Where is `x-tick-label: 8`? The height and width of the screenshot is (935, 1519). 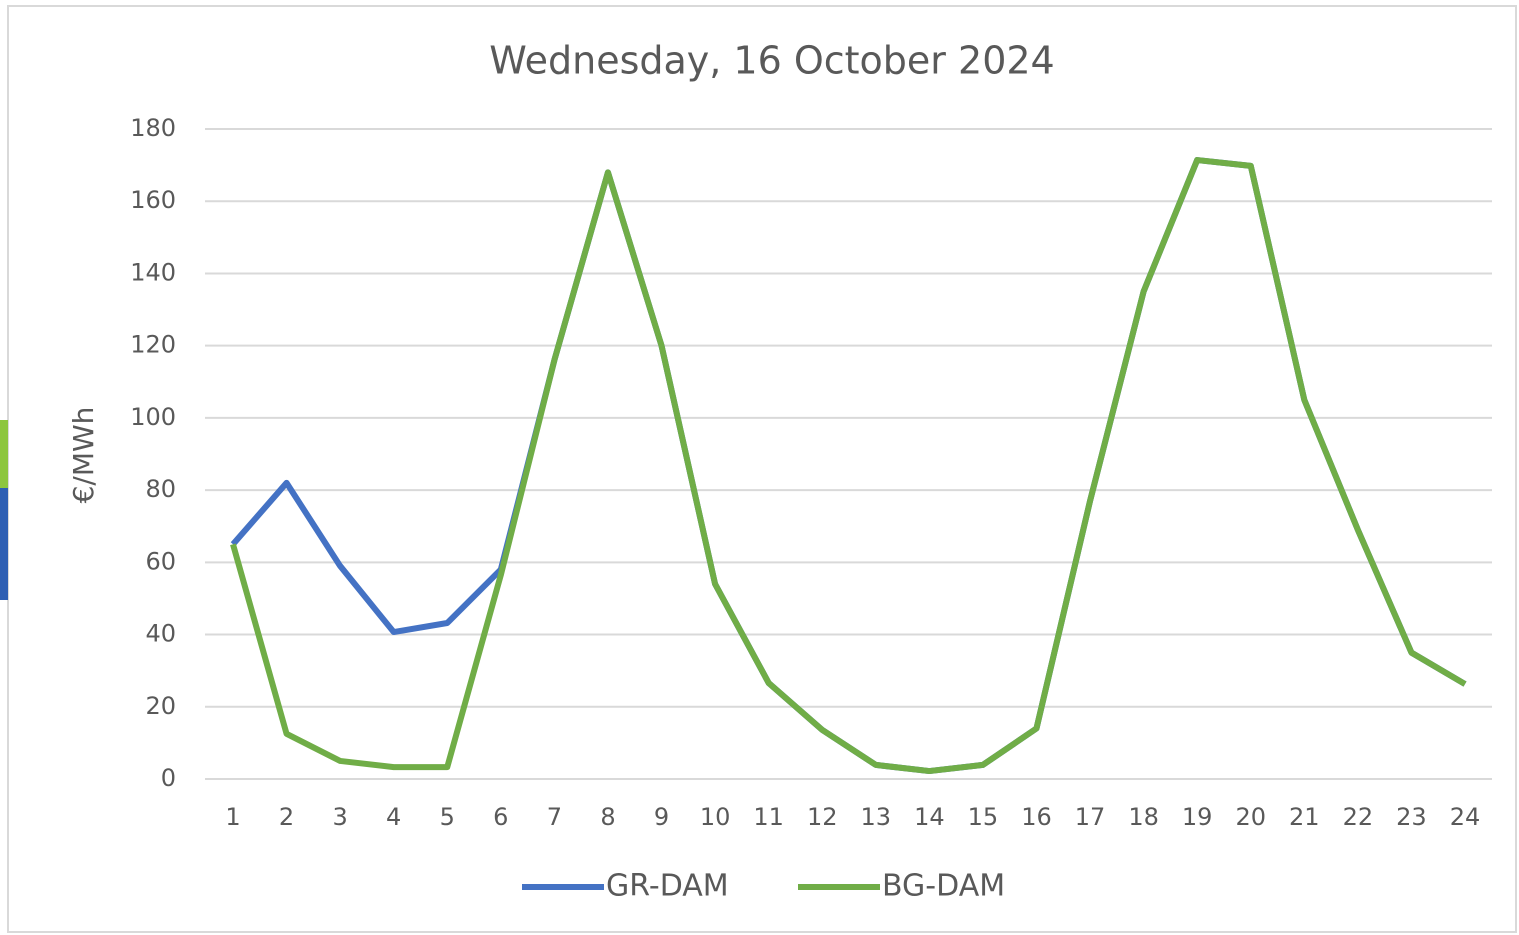
x-tick-label: 8 is located at coordinates (607, 817).